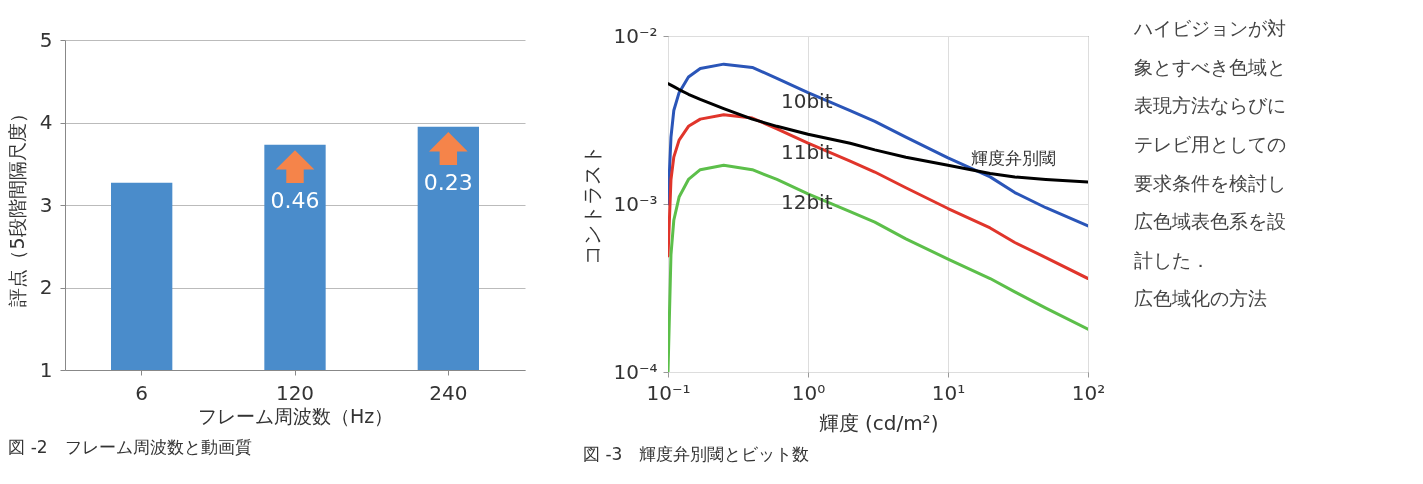 The width and height of the screenshot is (1423, 484). Describe the element at coordinates (46, 287) in the screenshot. I see `y-tick-label: 2` at that location.